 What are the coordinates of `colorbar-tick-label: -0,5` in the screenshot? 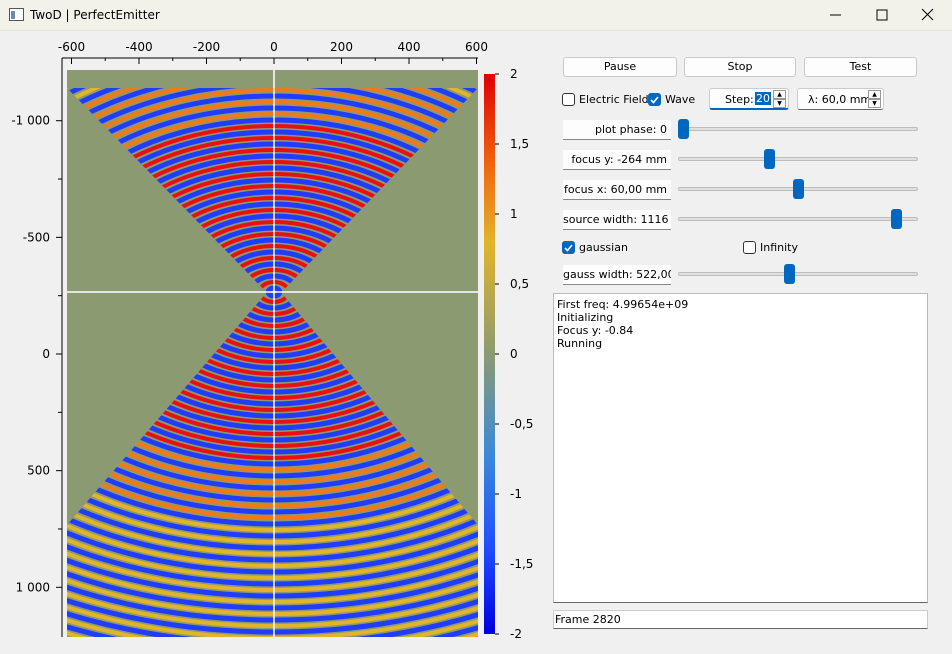 It's located at (521, 424).